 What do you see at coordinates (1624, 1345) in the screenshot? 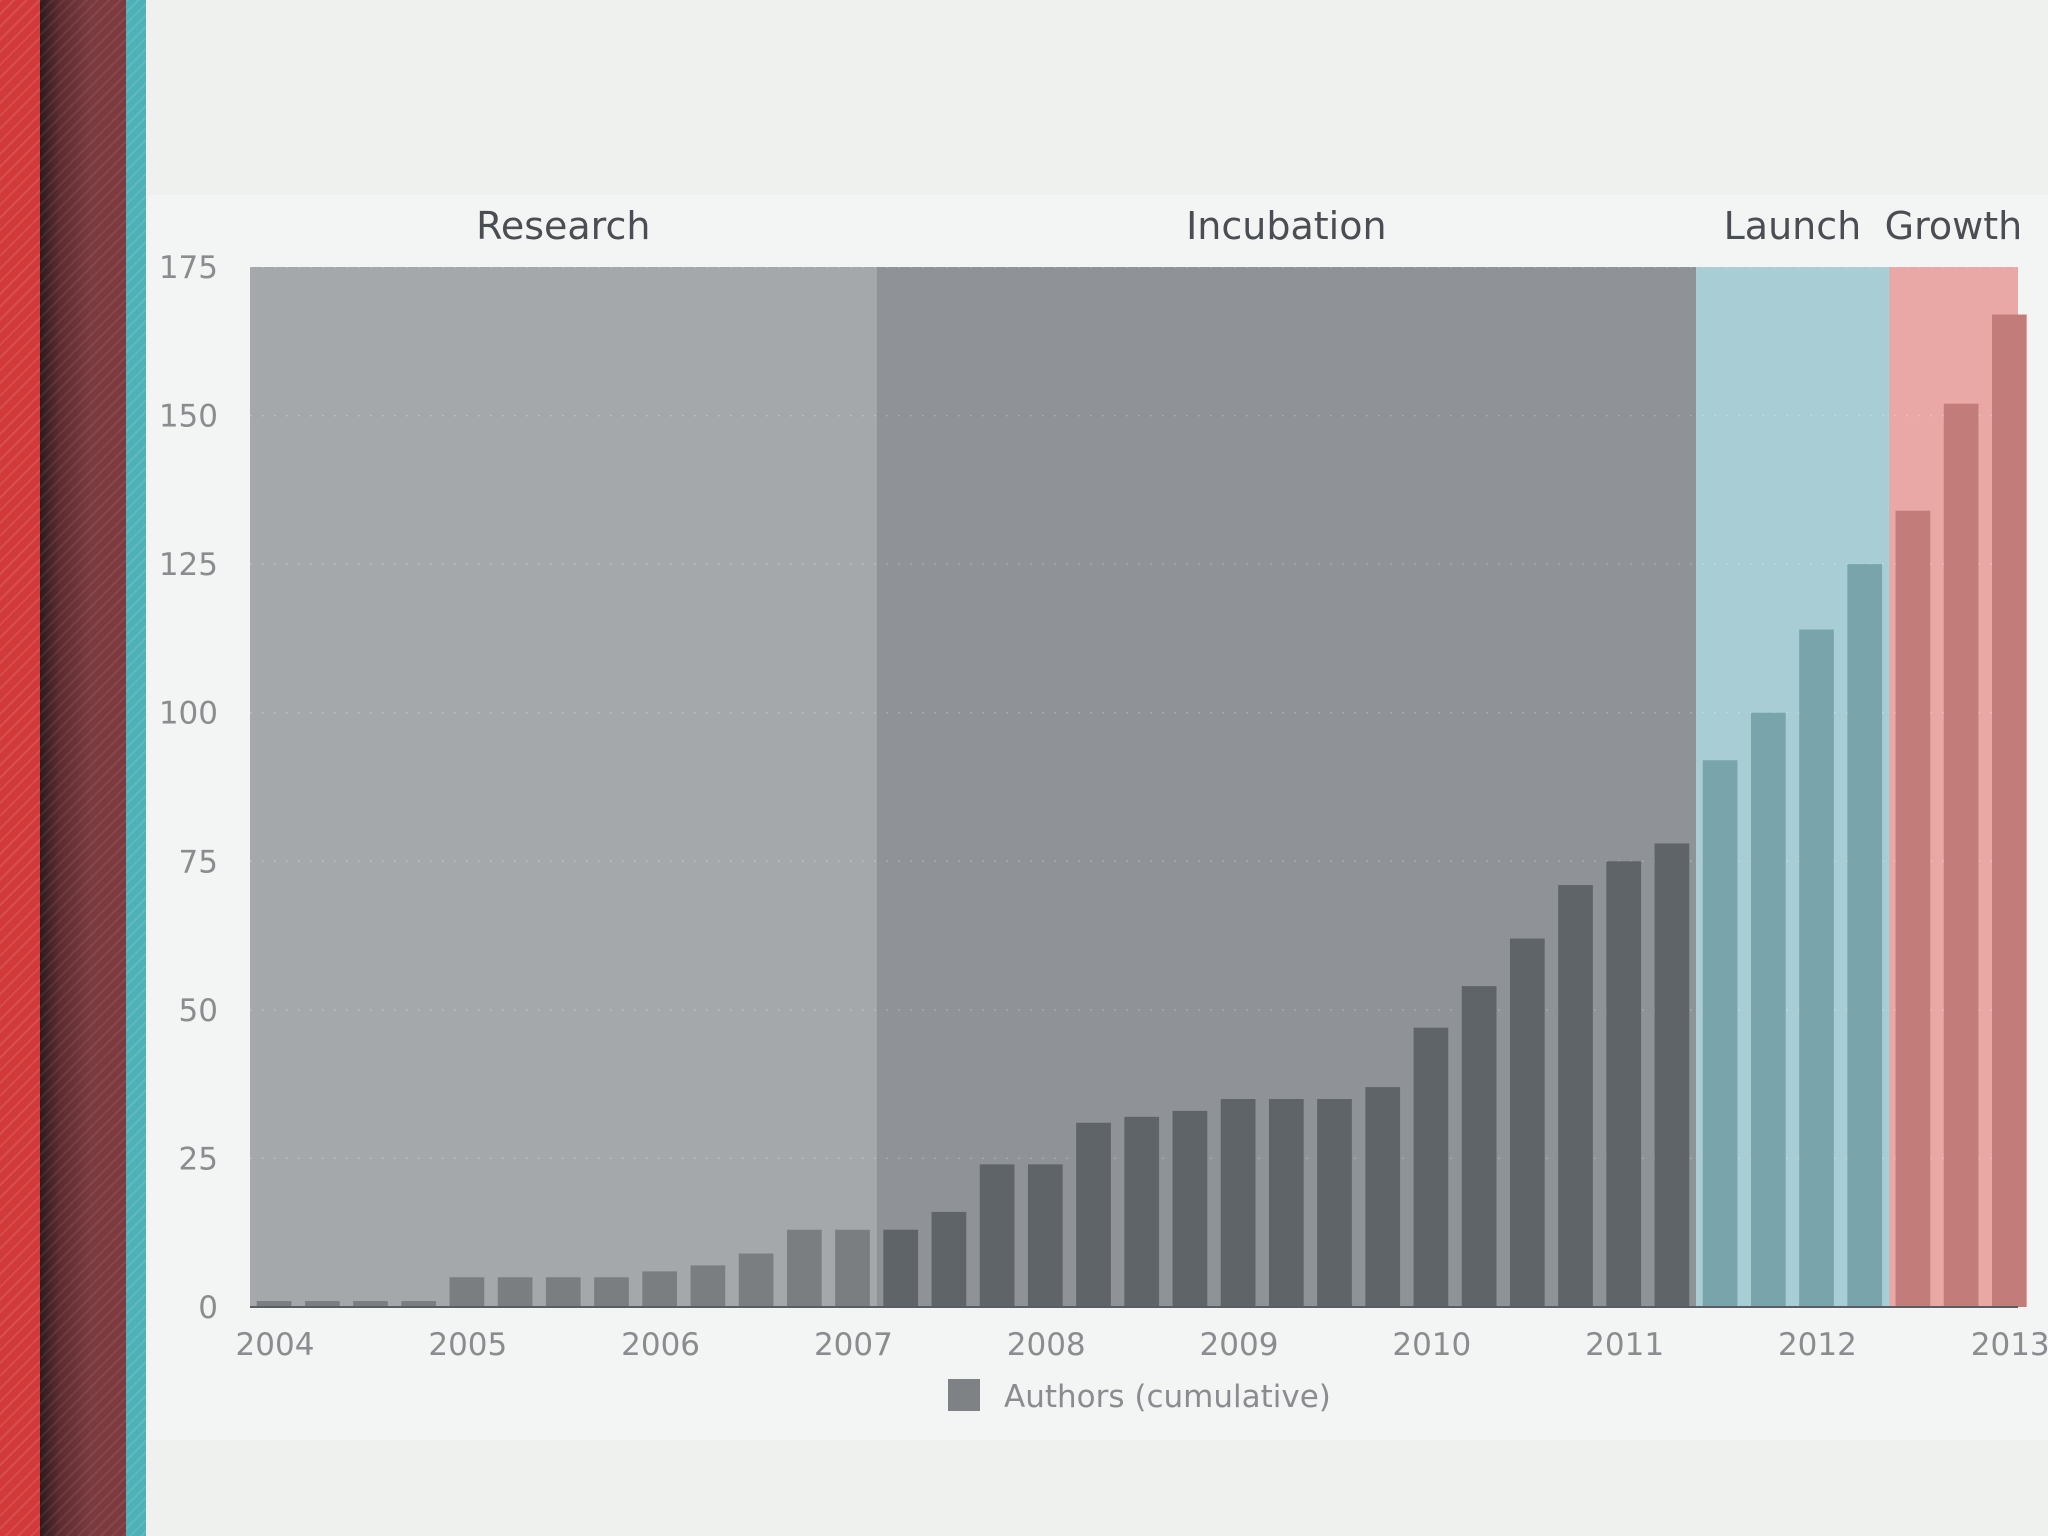
I see `x-tick-label: 2011` at bounding box center [1624, 1345].